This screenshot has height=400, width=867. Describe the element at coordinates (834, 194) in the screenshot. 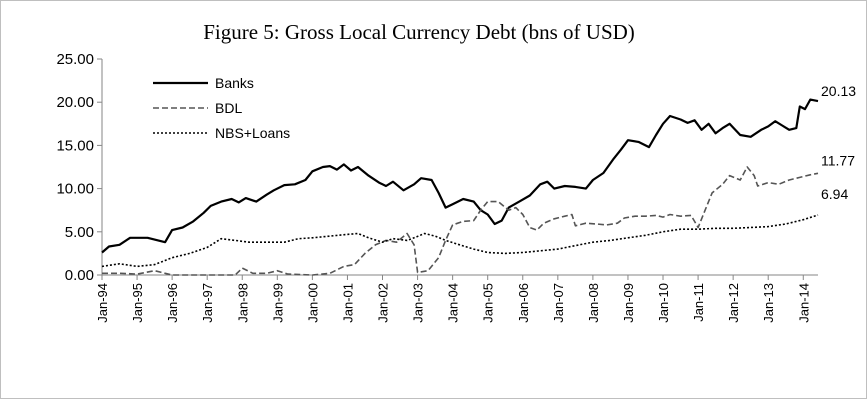

I see `end-value-label: 6.94` at that location.